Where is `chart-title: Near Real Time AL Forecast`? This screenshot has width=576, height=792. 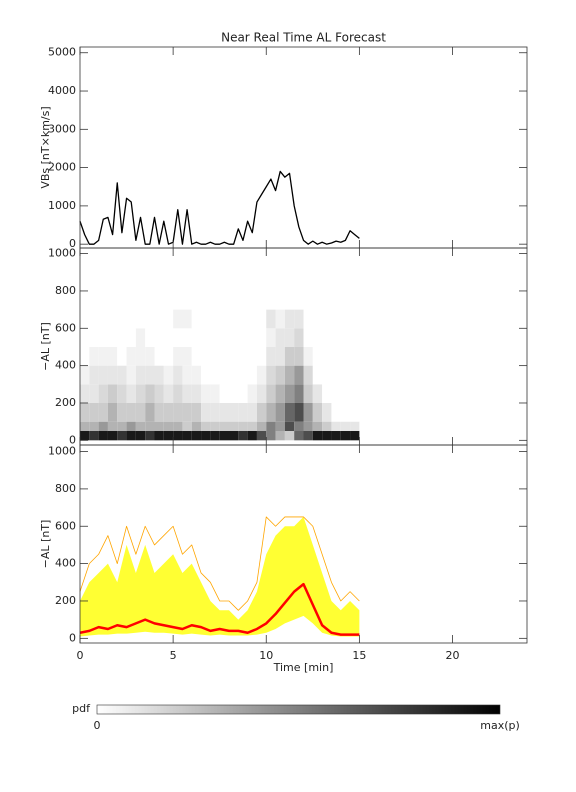
chart-title: Near Real Time AL Forecast is located at coordinates (303, 38).